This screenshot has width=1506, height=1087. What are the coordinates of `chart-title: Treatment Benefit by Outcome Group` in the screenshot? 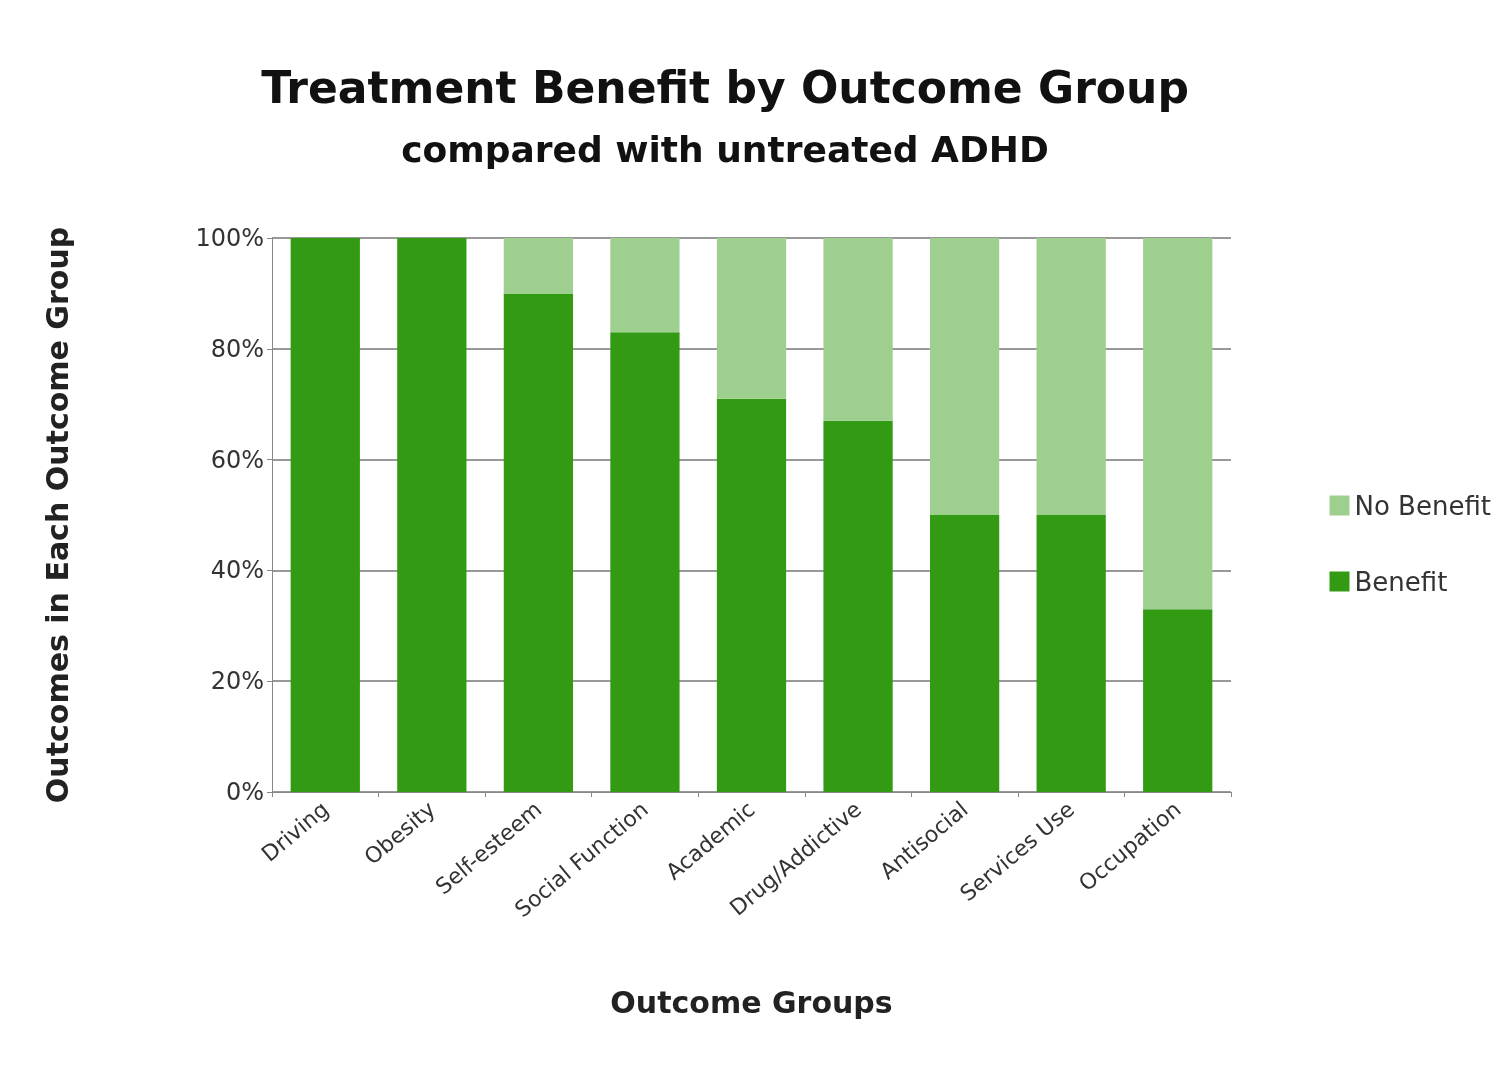 It's located at (725, 87).